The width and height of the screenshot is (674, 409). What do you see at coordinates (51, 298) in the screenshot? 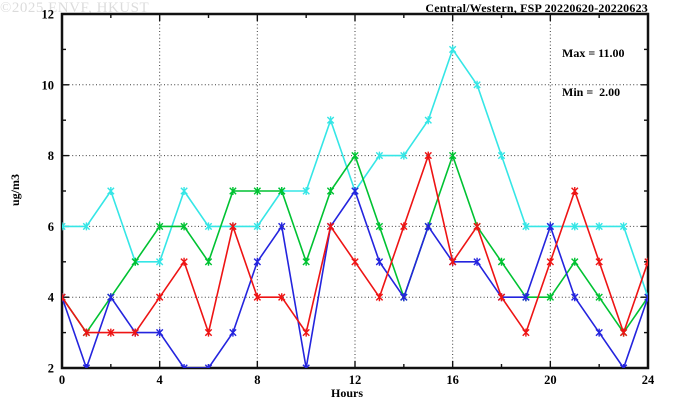
I see `y-tick-label: 4` at bounding box center [51, 298].